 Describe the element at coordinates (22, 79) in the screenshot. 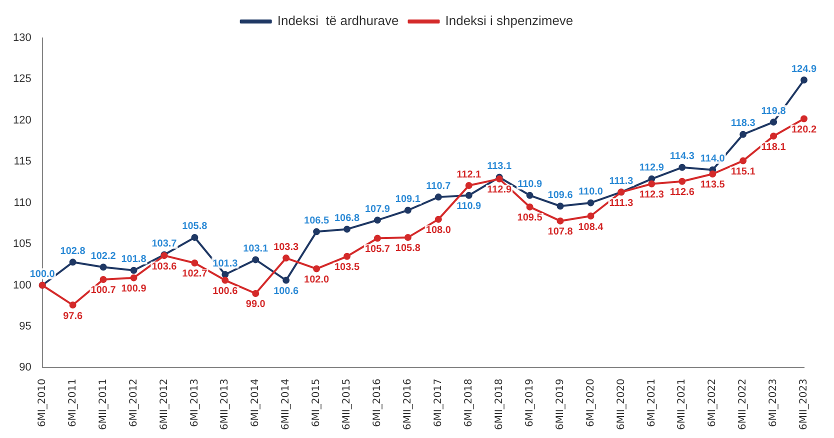

I see `y-tick-label: 125` at that location.